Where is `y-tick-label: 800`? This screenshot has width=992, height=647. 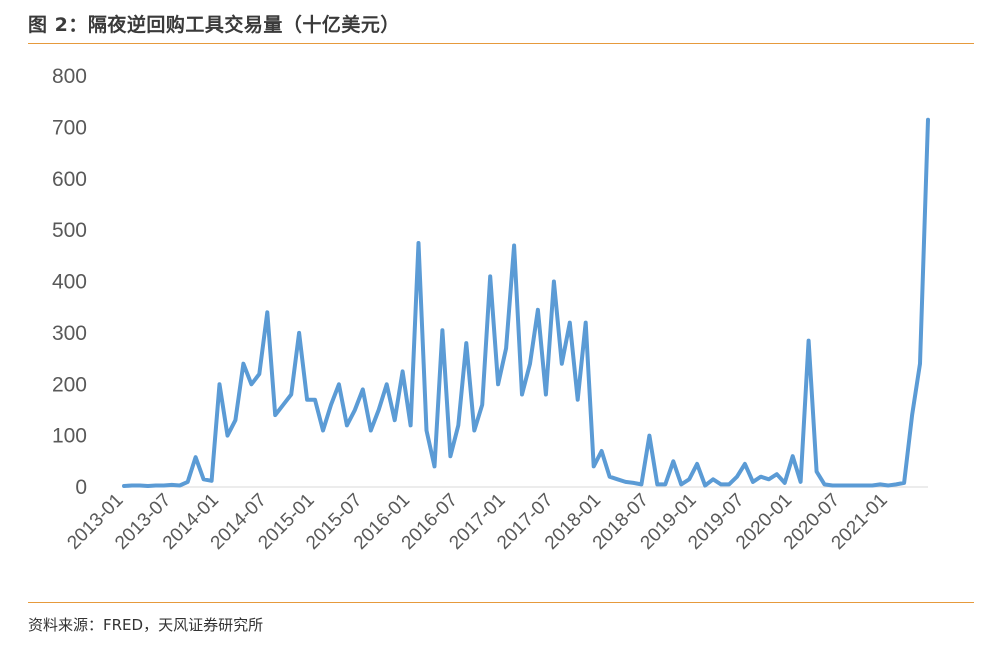 y-tick-label: 800 is located at coordinates (69, 76).